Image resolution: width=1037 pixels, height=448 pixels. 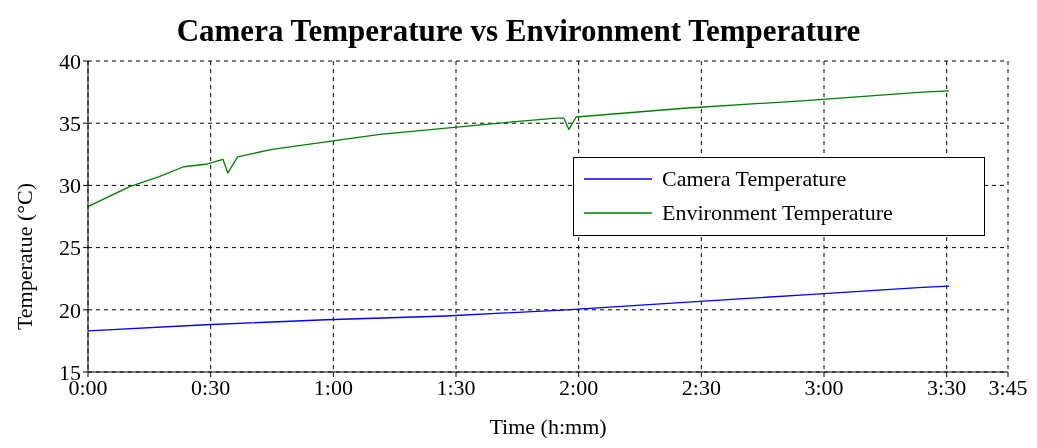 What do you see at coordinates (1008, 387) in the screenshot?
I see `x-tick-label: 3:45` at bounding box center [1008, 387].